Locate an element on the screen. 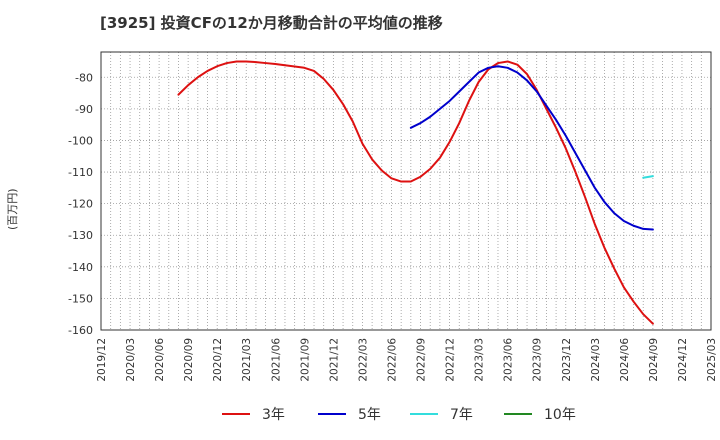 The height and width of the screenshot is (440, 720). x-tick-label: 2022/03 is located at coordinates (363, 360).